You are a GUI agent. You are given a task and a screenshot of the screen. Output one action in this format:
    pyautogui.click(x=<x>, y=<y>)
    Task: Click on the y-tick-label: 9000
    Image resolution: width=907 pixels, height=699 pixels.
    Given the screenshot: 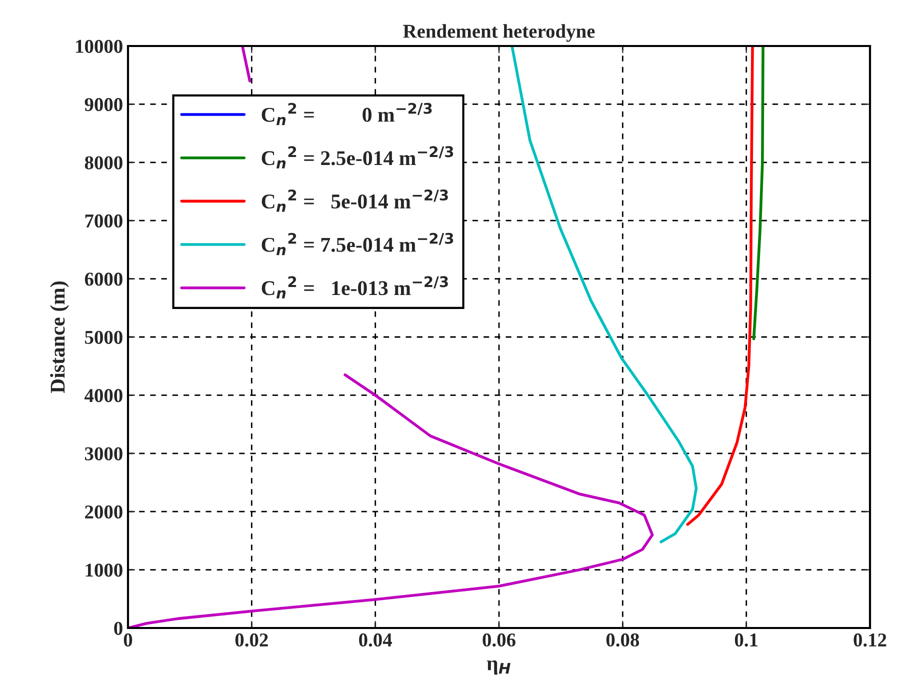 What is the action you would take?
    pyautogui.click(x=103, y=105)
    